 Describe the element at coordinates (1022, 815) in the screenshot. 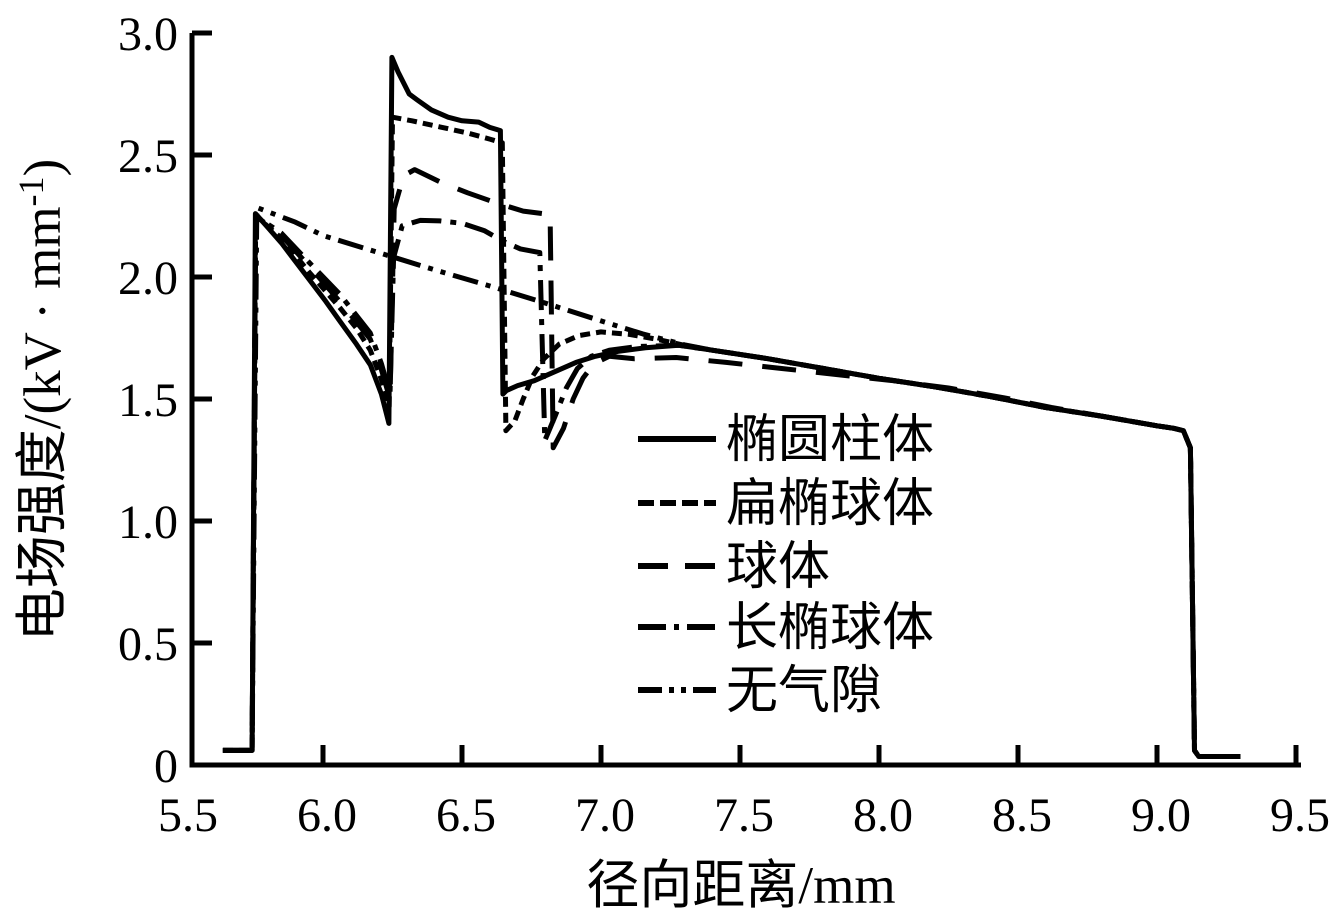

I see `x-tick-label: 8.5` at that location.